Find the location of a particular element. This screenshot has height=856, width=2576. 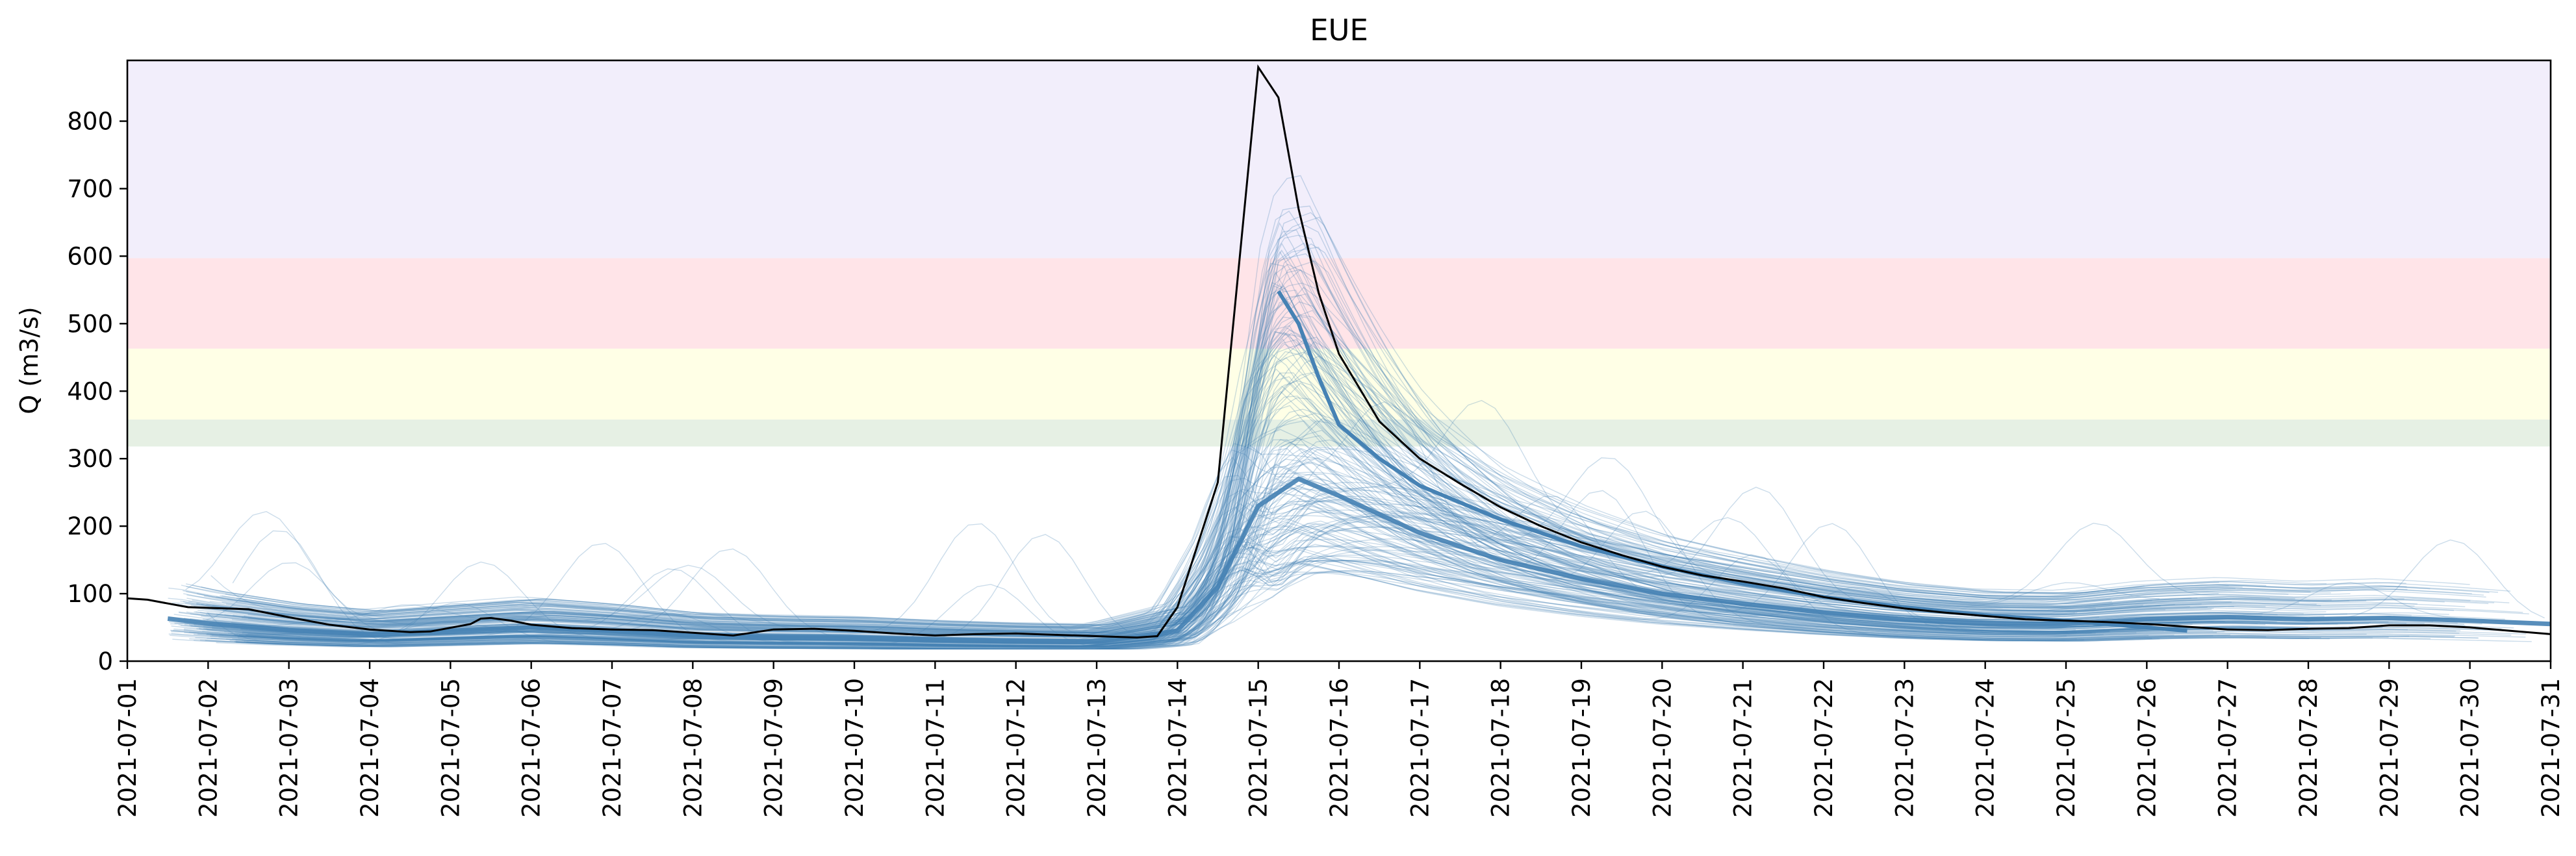

ensemble-highlight-line is located at coordinates (1732, 461).